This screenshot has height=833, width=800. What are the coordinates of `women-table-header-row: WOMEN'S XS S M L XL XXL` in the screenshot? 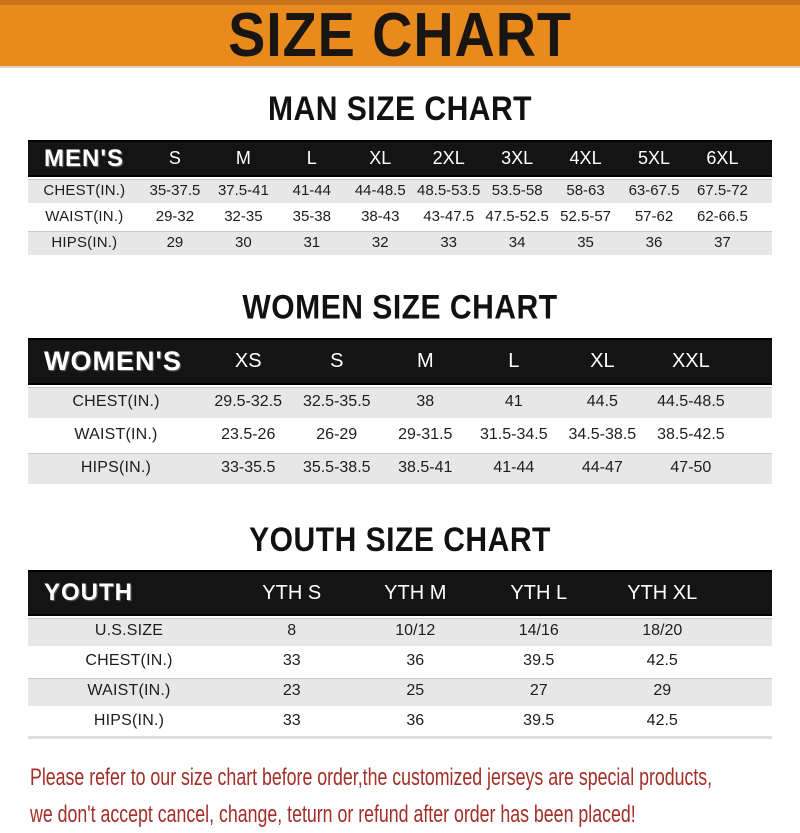 It's located at (400, 361).